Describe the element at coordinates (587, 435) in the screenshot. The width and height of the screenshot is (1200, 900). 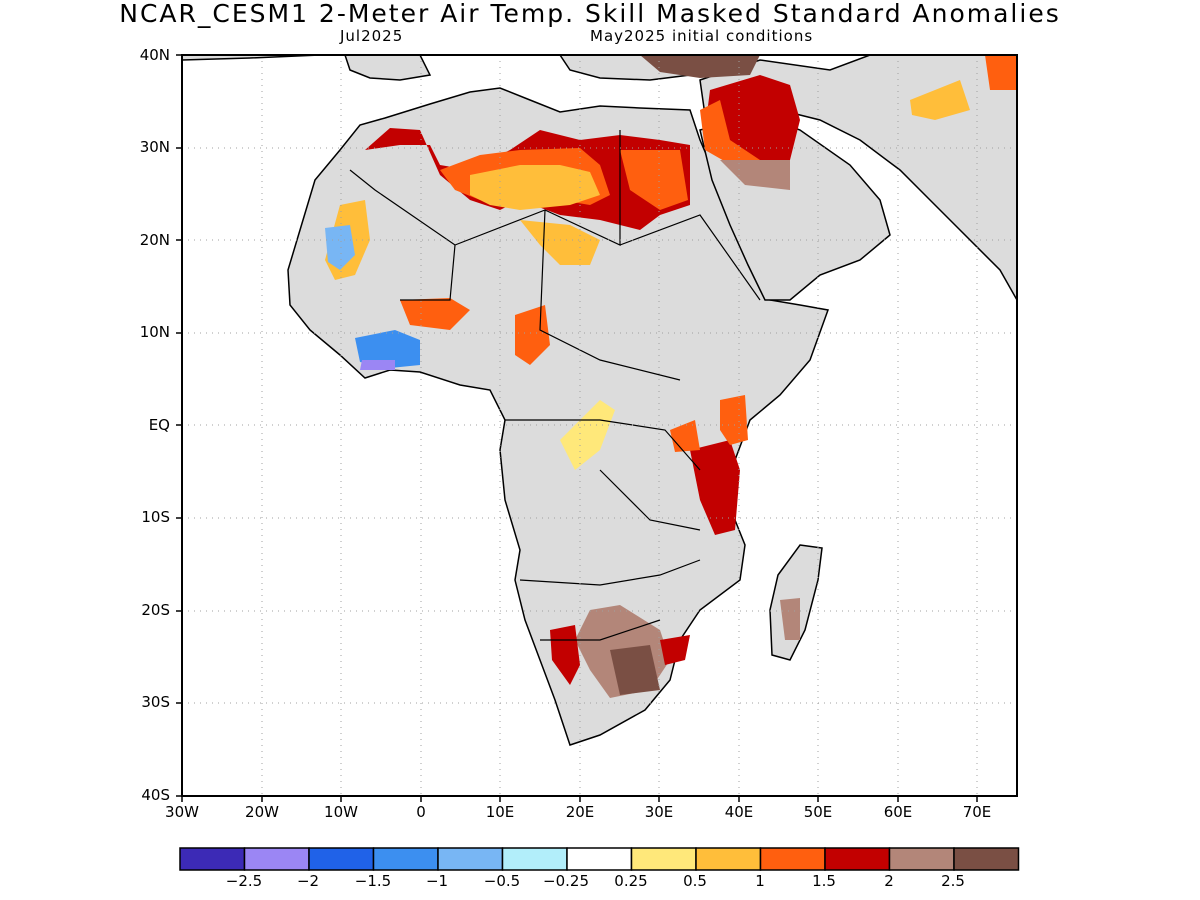
I see `congo-weak-warm` at that location.